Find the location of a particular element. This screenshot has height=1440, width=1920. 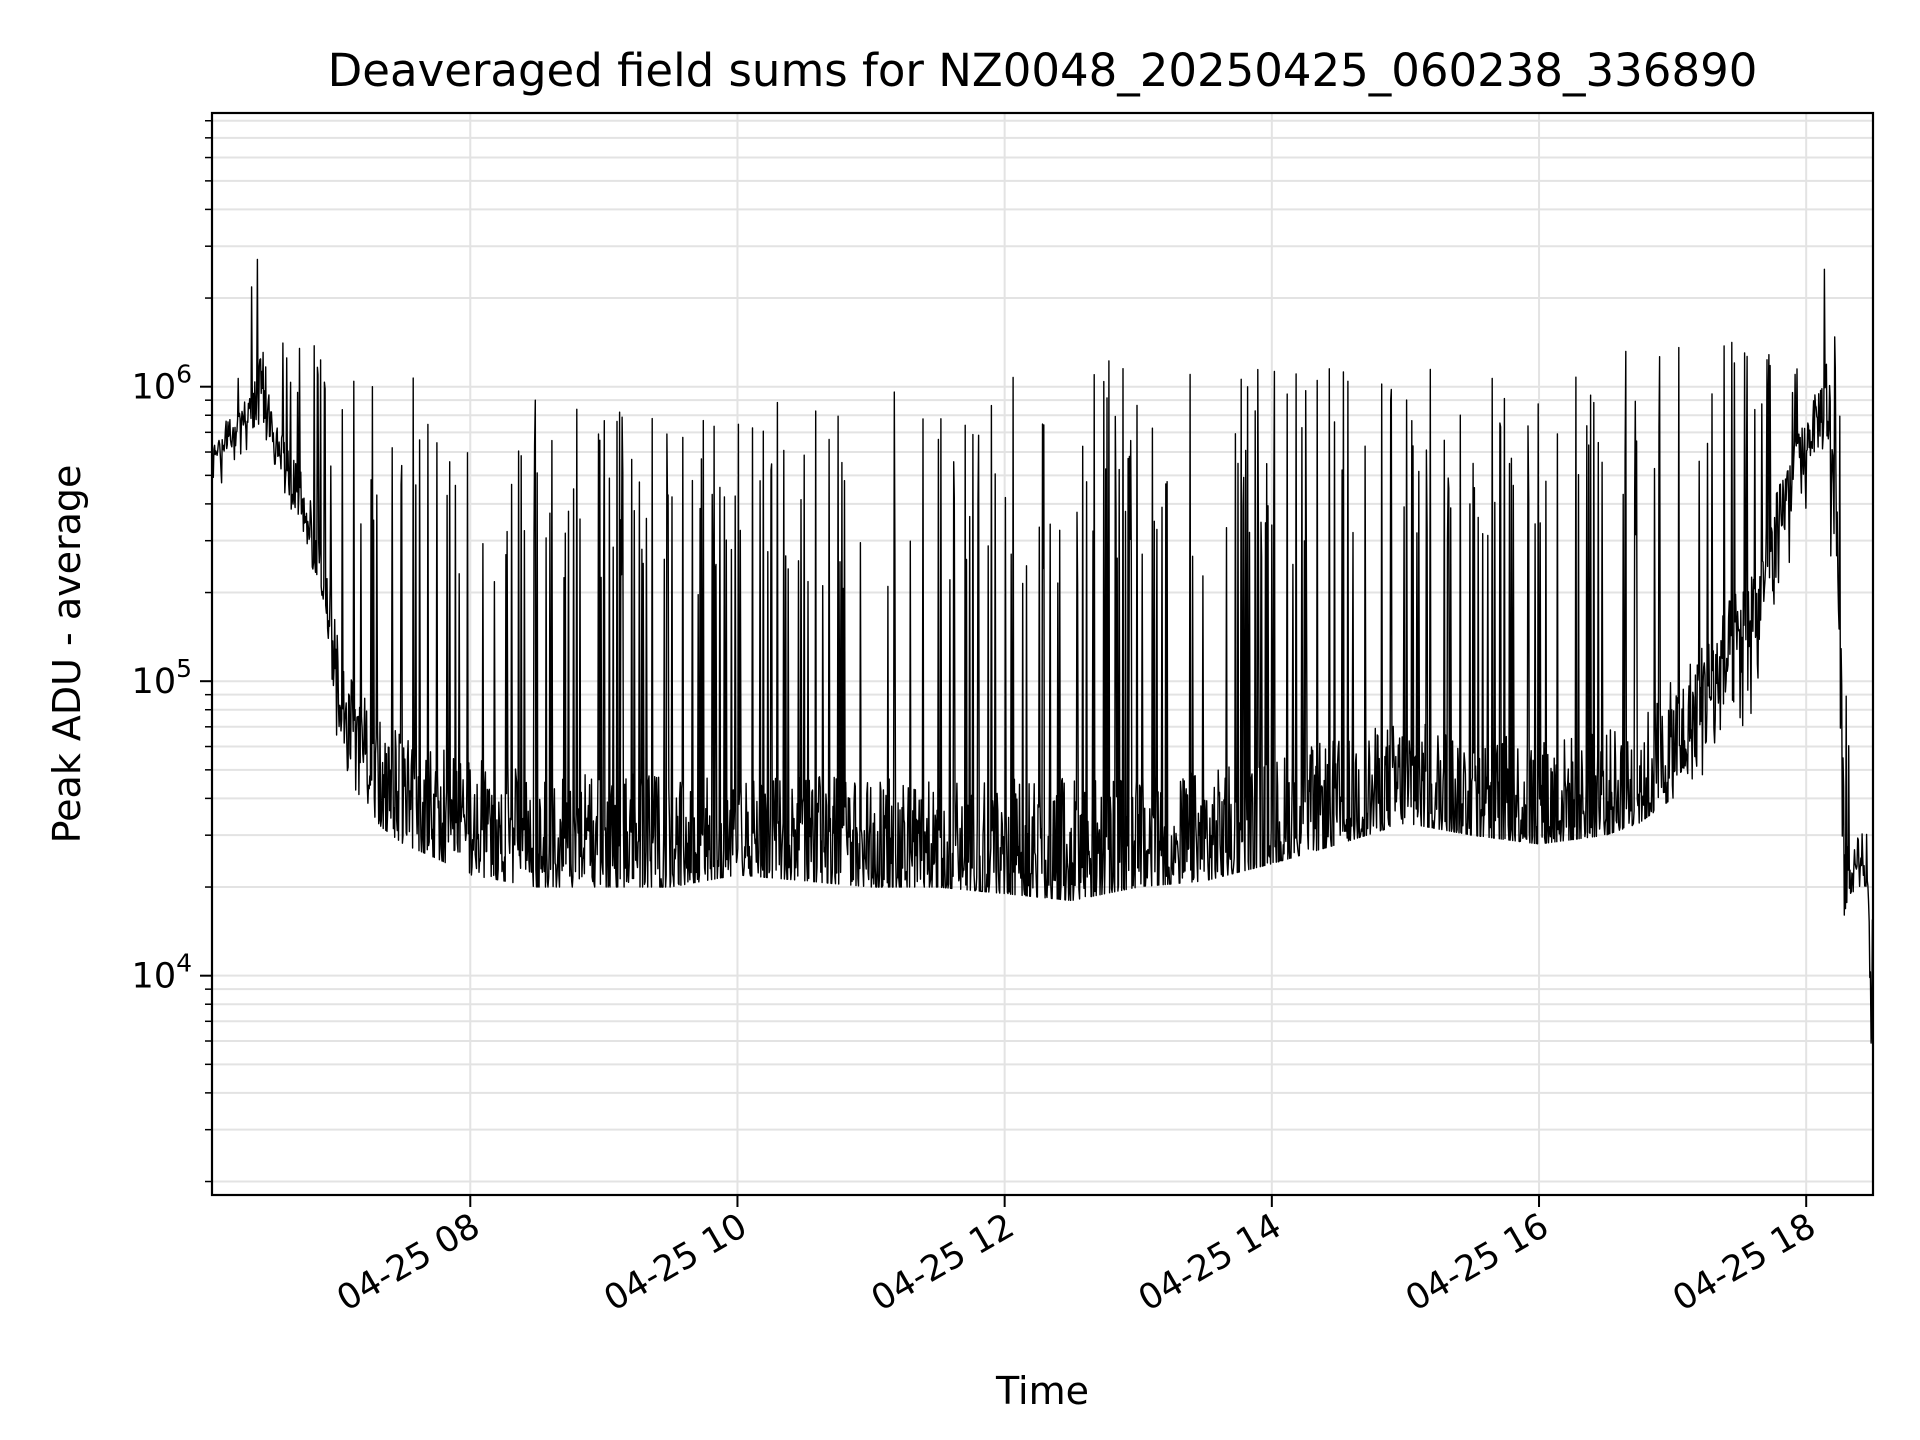

y-tick-label: 10⁶ is located at coordinates (162, 384).